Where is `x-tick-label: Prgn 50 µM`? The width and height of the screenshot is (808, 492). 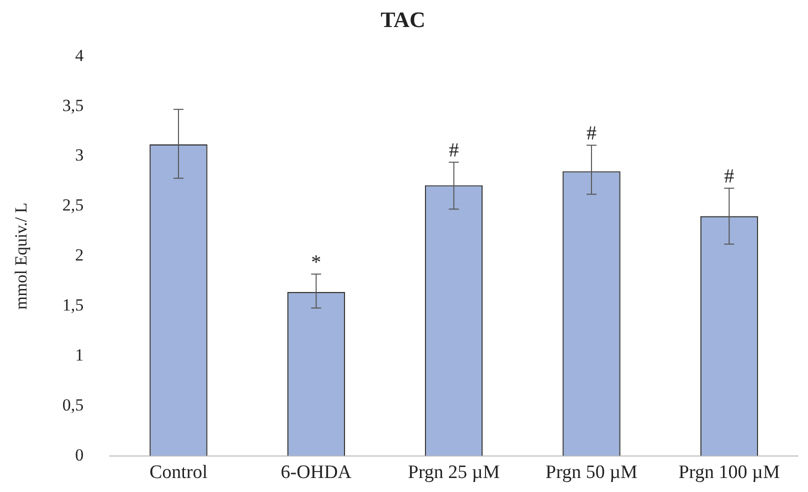 x-tick-label: Prgn 50 µM is located at coordinates (592, 473).